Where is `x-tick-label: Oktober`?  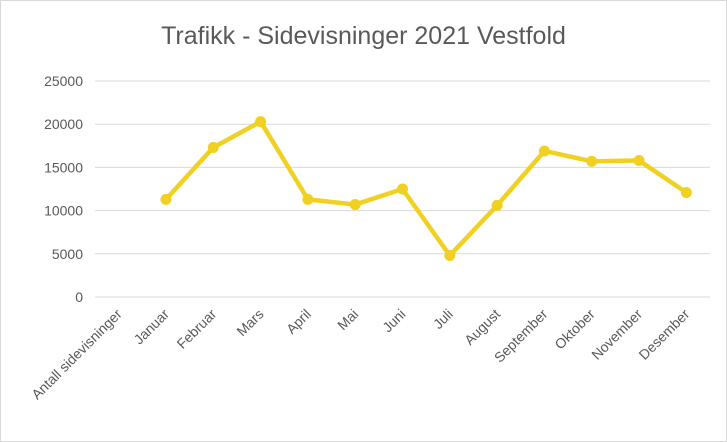
x-tick-label: Oktober is located at coordinates (574, 329).